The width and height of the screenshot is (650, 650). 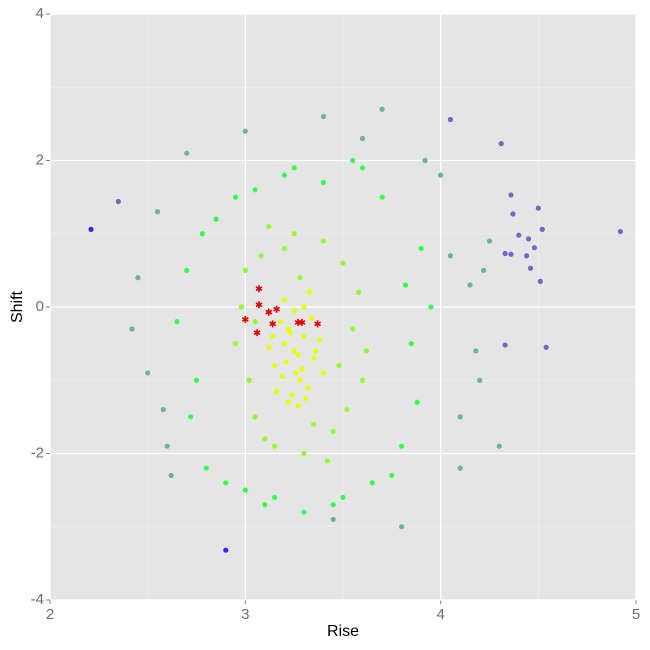 I want to click on y-axis-title: Shift, so click(x=17, y=306).